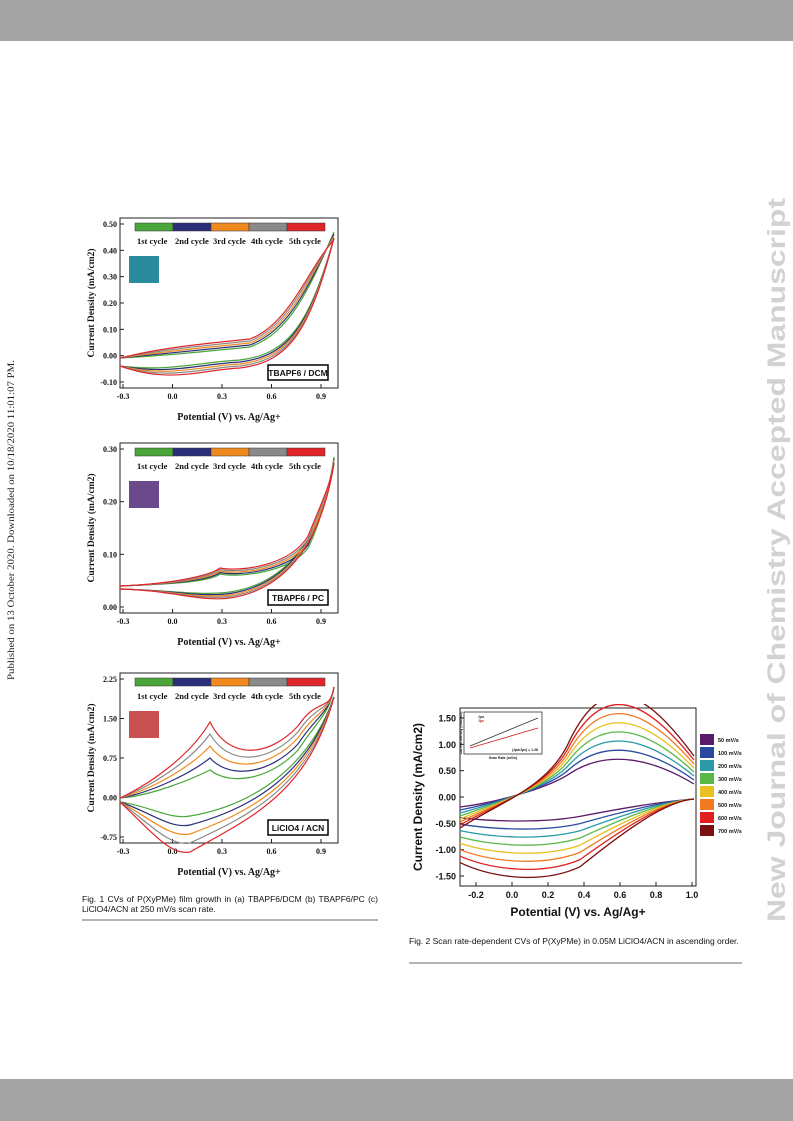 The height and width of the screenshot is (1121, 793). Describe the element at coordinates (396, 1100) in the screenshot. I see `footer-band` at that location.